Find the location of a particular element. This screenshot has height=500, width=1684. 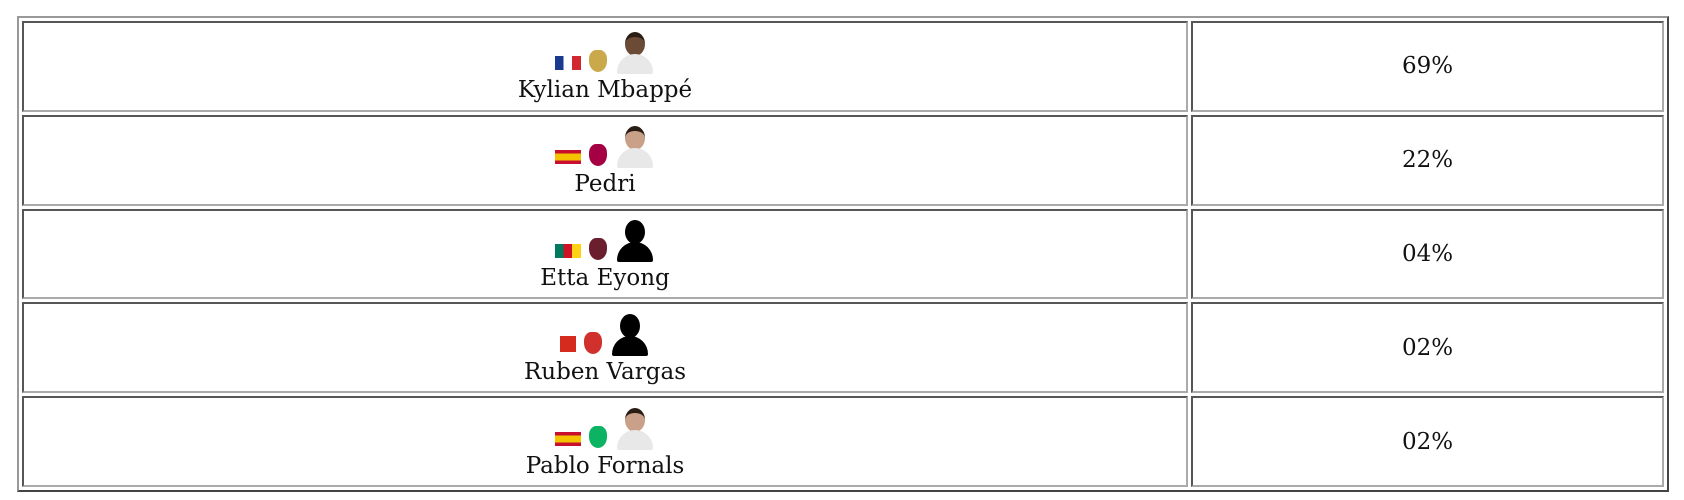

switzerland-flag-icon is located at coordinates (568, 343).